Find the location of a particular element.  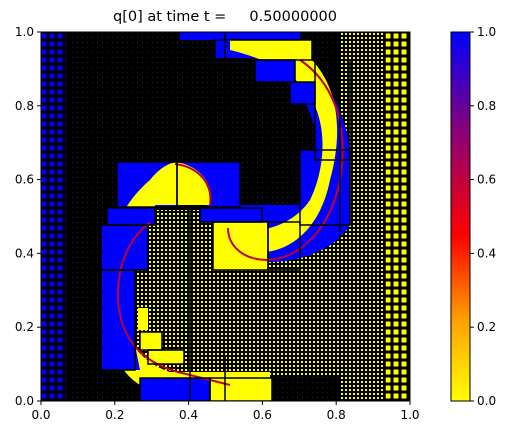

colorbar-gradient is located at coordinates (460, 216).